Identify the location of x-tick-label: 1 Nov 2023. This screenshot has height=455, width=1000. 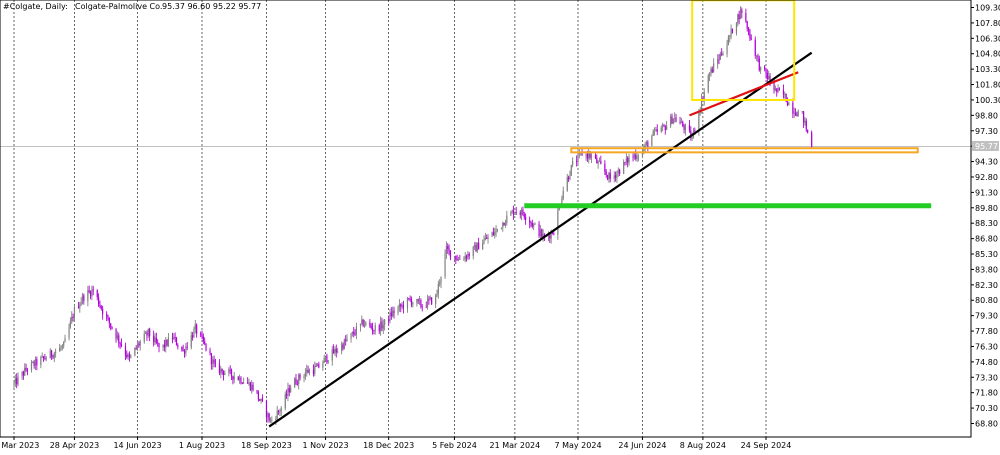
(325, 445).